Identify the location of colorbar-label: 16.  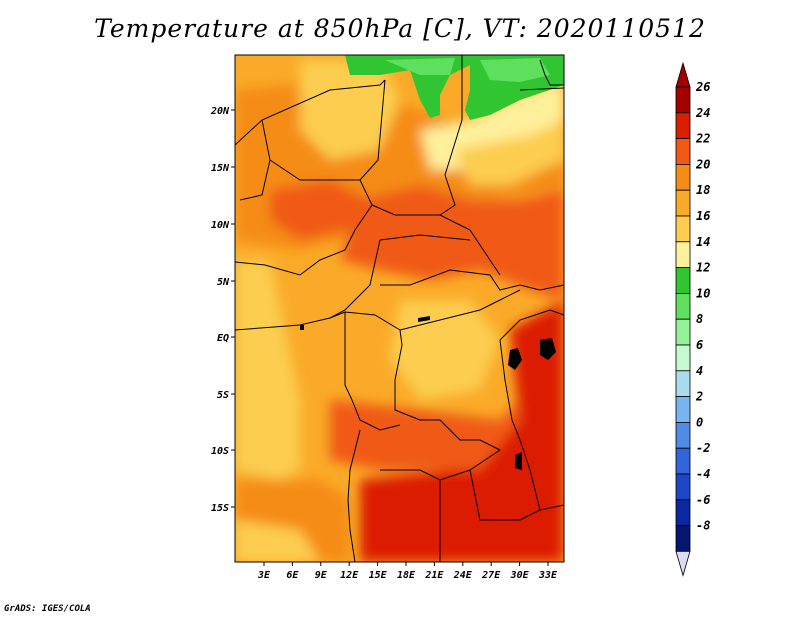
(703, 216).